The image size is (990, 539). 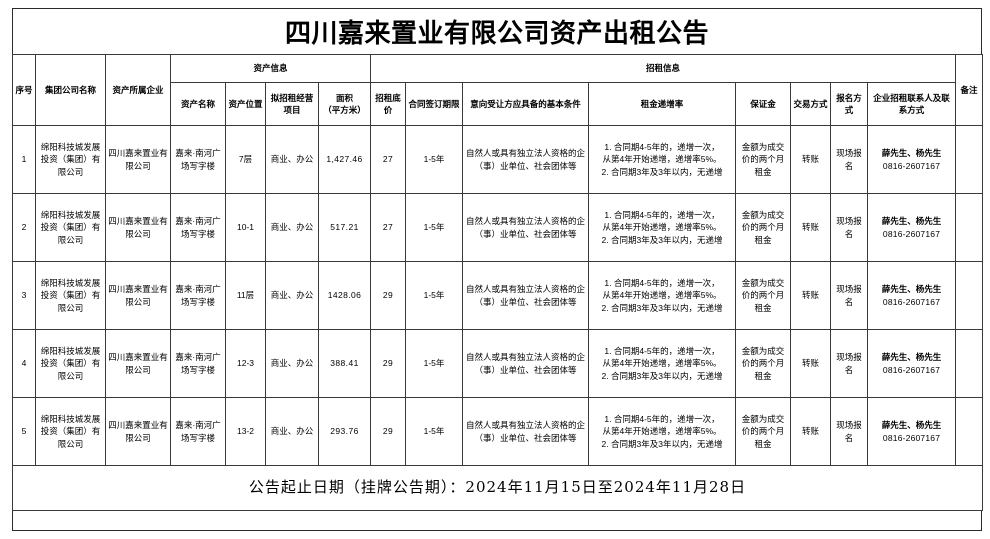 I want to click on col-header-asset-info: 资产信息, so click(x=270, y=68).